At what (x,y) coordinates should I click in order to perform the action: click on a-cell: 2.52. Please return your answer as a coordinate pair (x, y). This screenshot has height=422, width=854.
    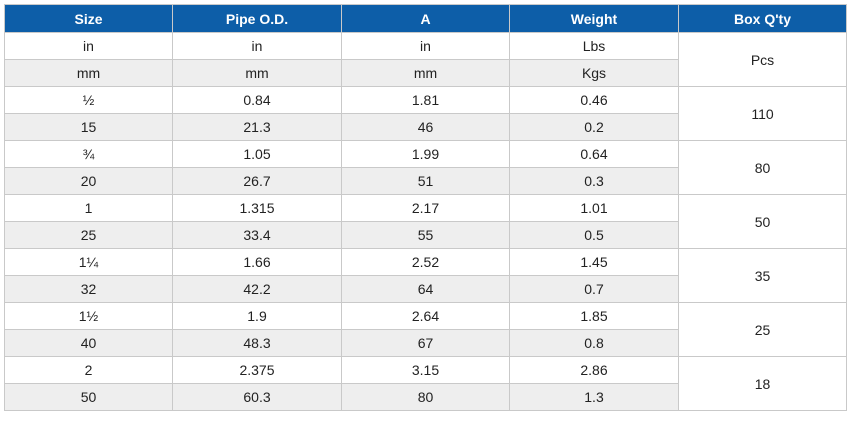
    Looking at the image, I should click on (425, 262).